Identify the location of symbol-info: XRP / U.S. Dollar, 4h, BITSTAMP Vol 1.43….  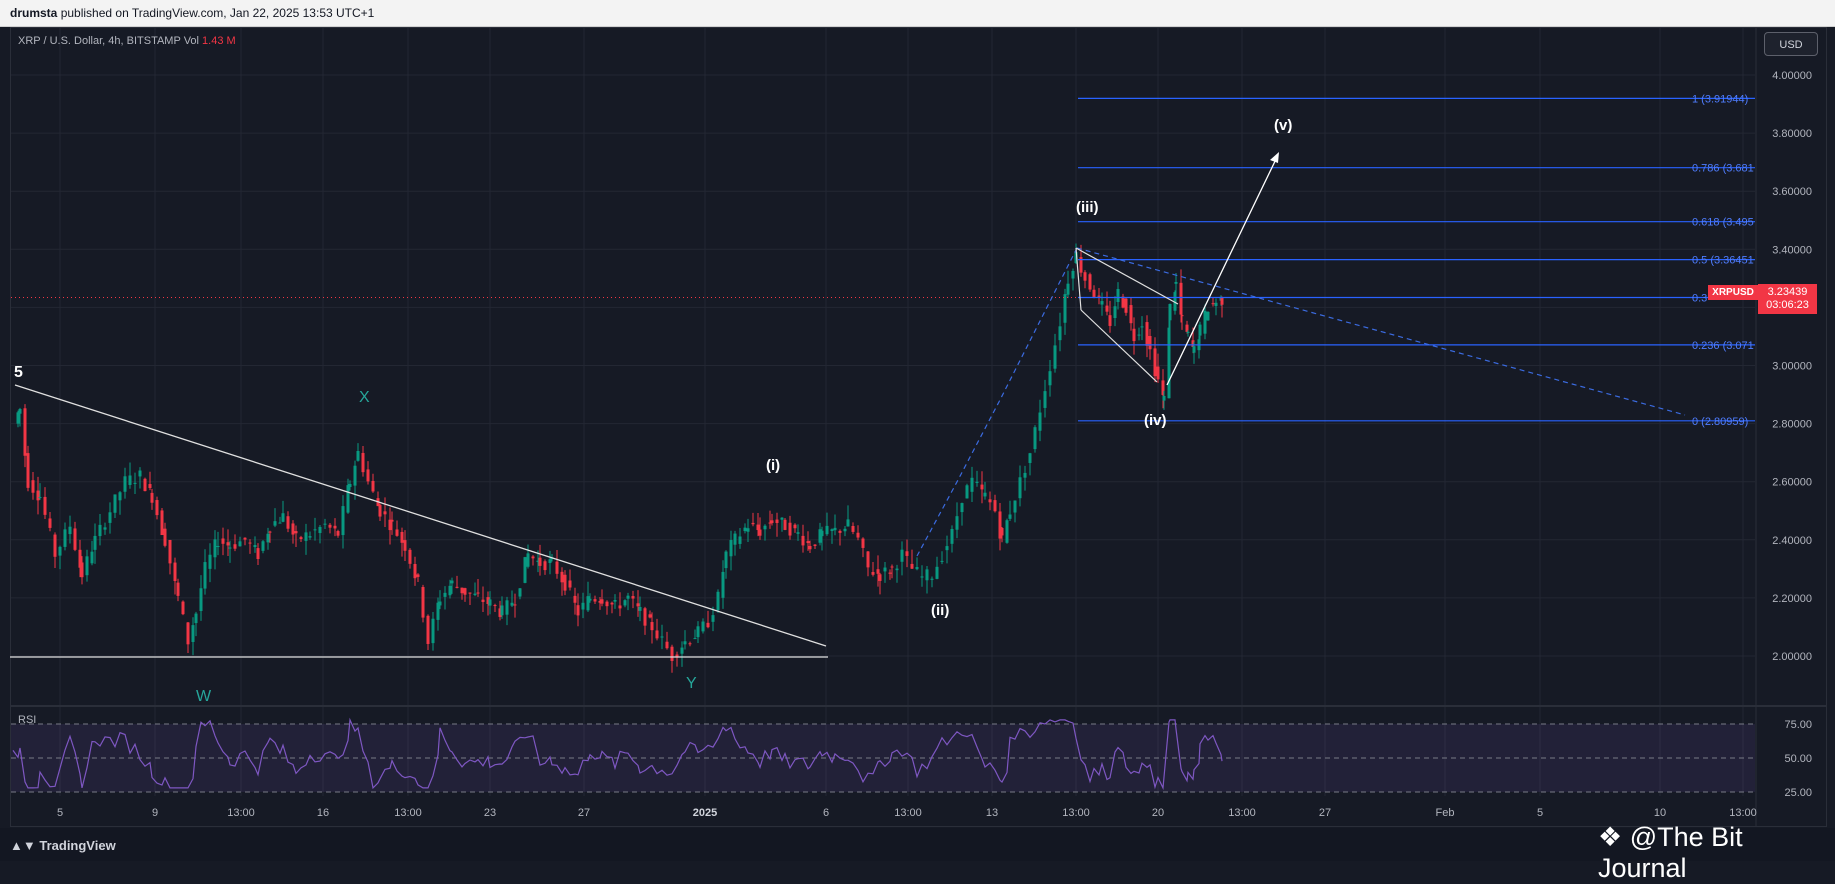
(127, 41).